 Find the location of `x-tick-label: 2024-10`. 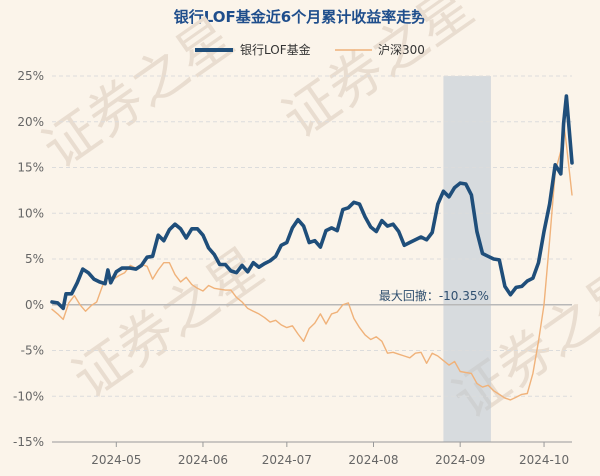

x-tick-label: 2024-10 is located at coordinates (544, 460).